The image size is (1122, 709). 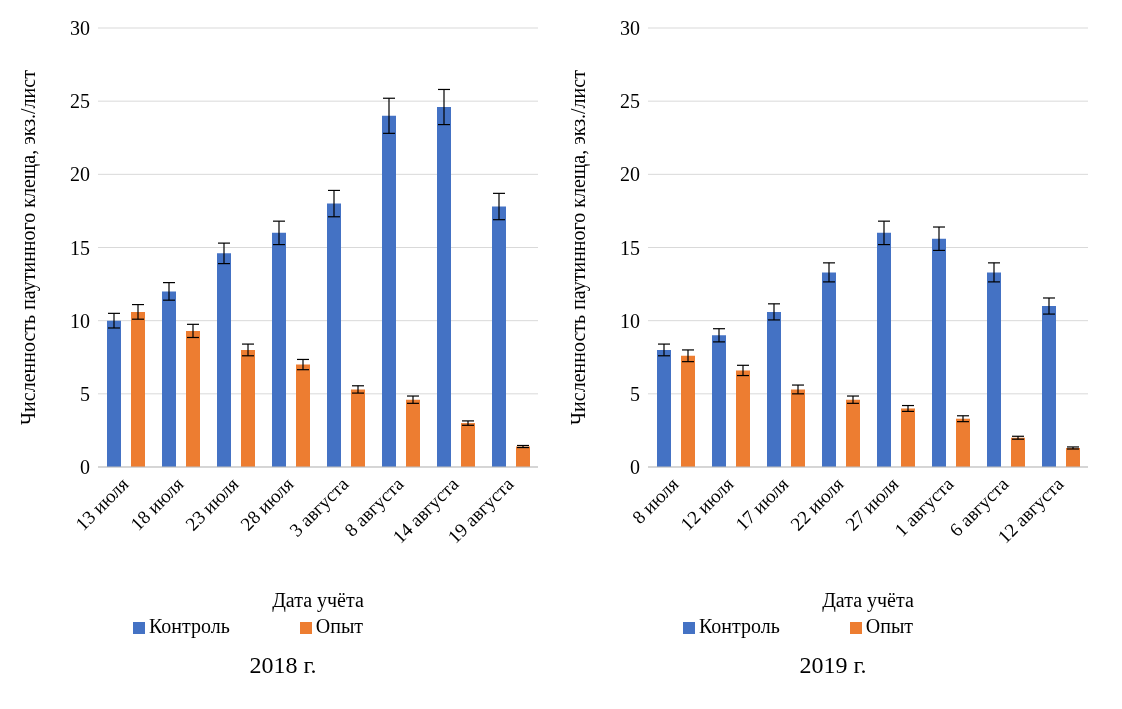 What do you see at coordinates (283, 665) in the screenshot?
I see `text: 2018 г.` at bounding box center [283, 665].